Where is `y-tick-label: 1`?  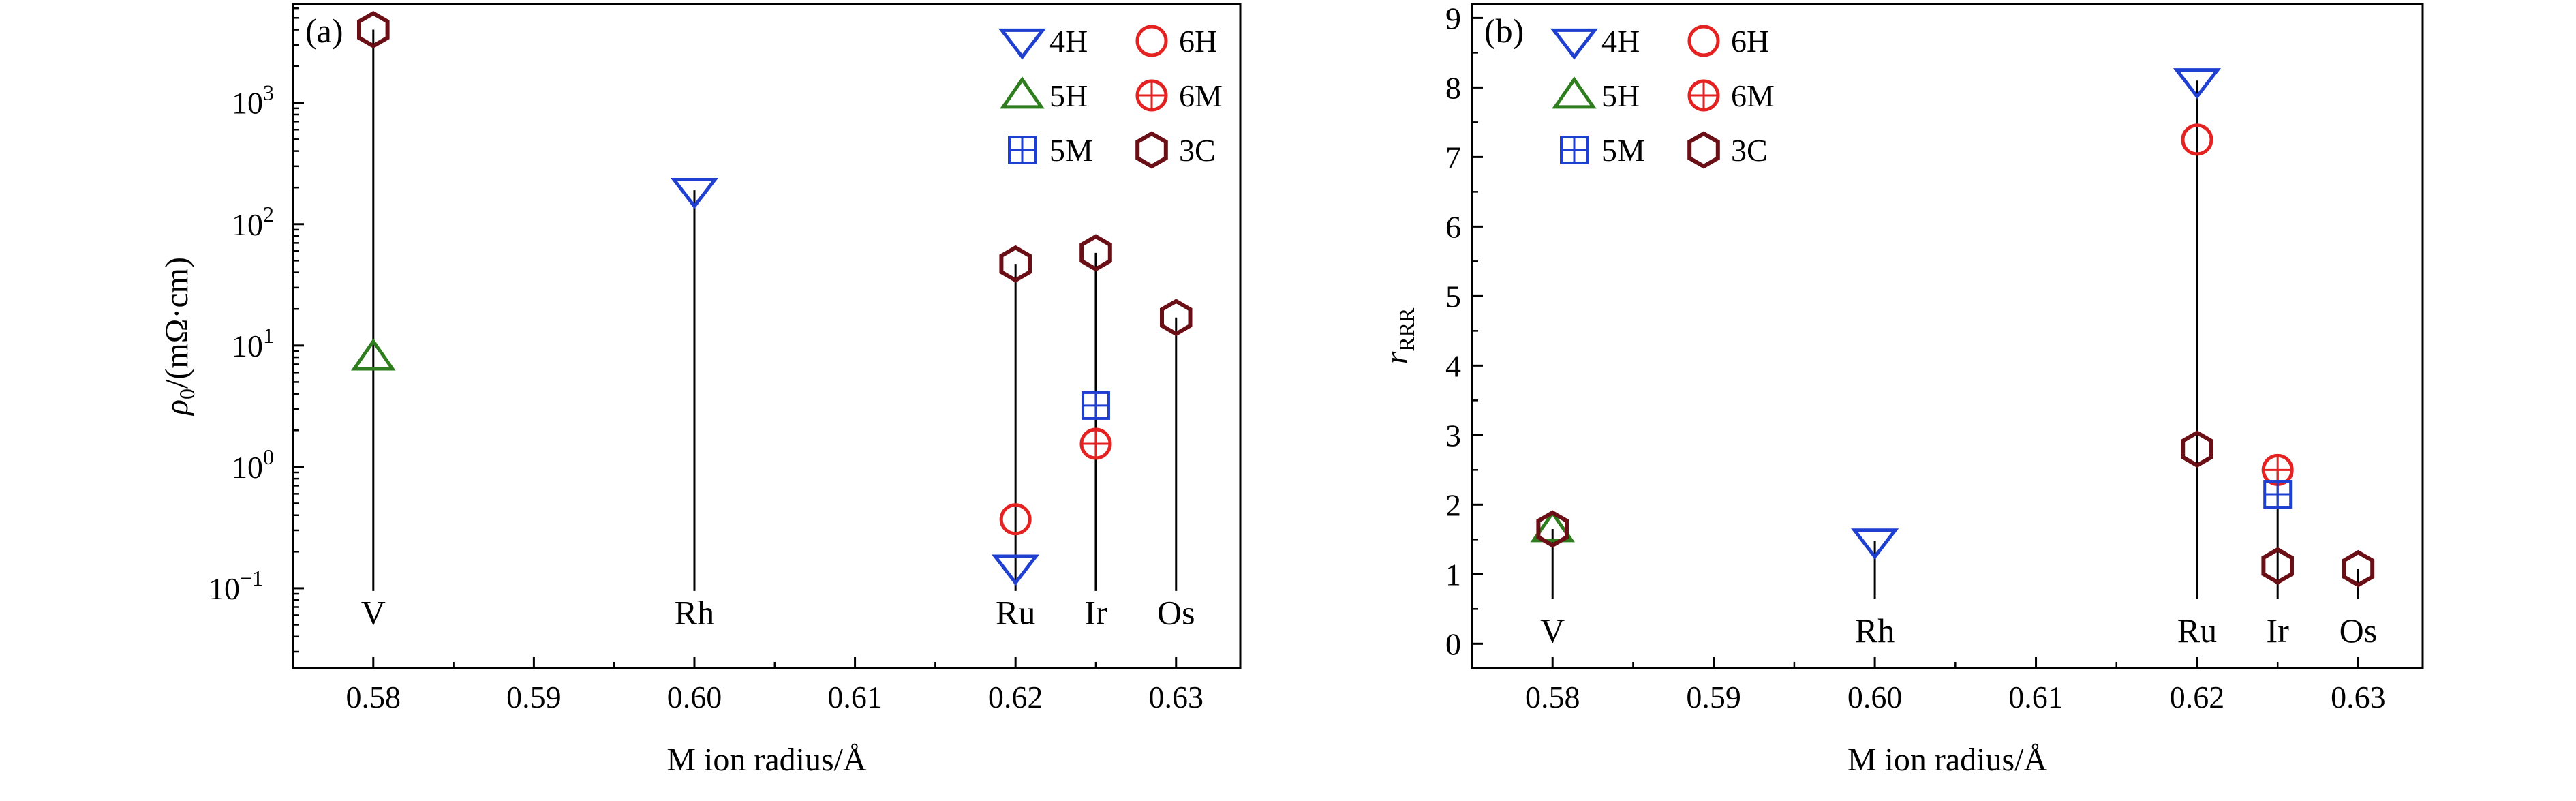
y-tick-label: 1 is located at coordinates (1453, 574).